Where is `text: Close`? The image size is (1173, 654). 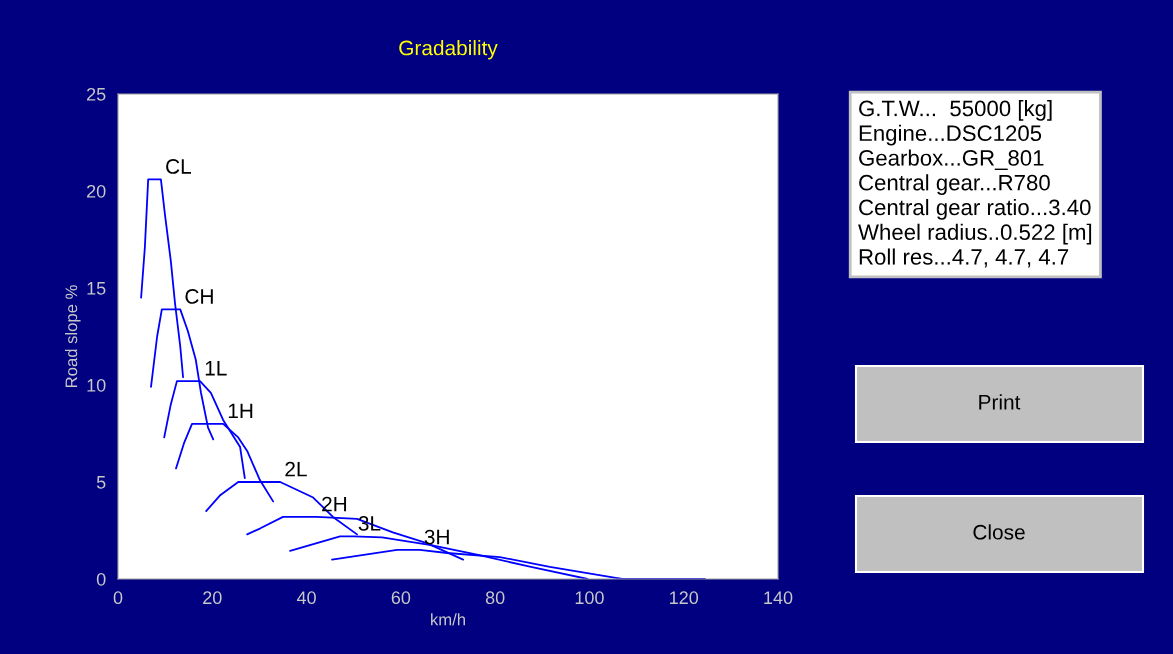 text: Close is located at coordinates (999, 532).